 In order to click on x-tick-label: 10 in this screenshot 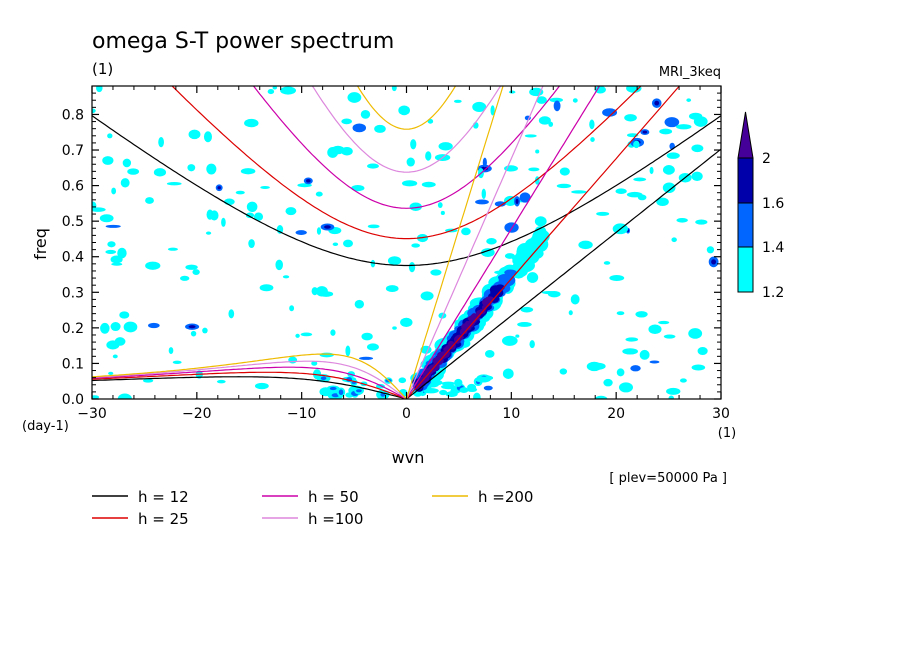, I will do `click(511, 414)`.